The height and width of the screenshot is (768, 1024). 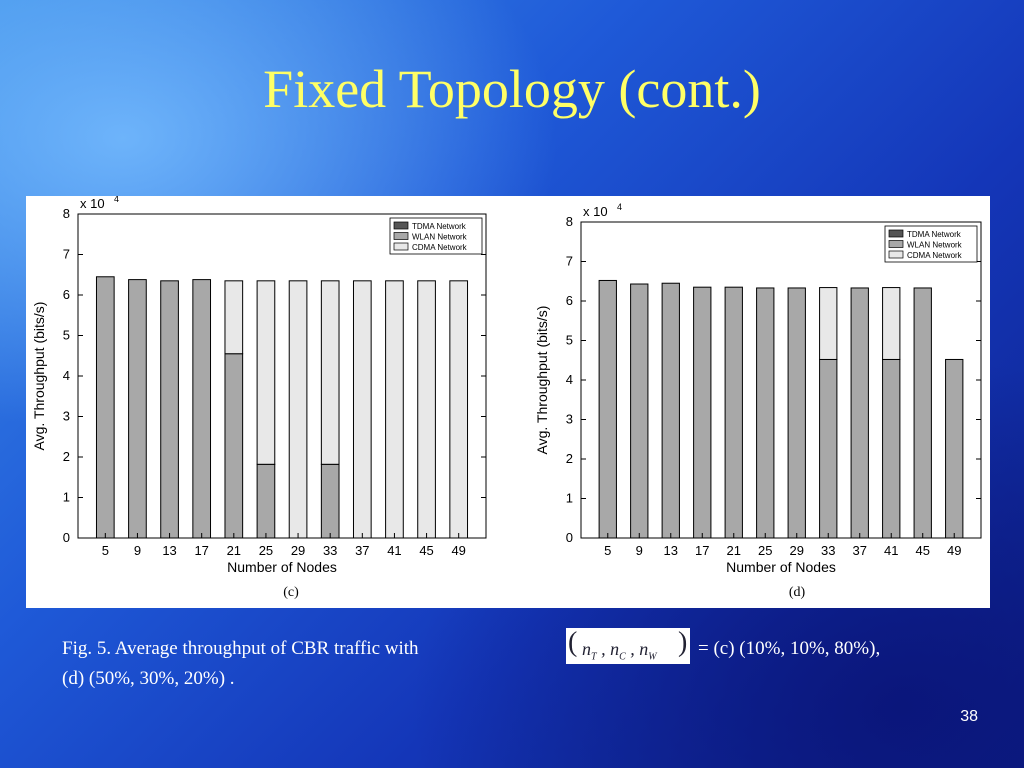 I want to click on chart2-xtick-label: 21, so click(x=734, y=550).